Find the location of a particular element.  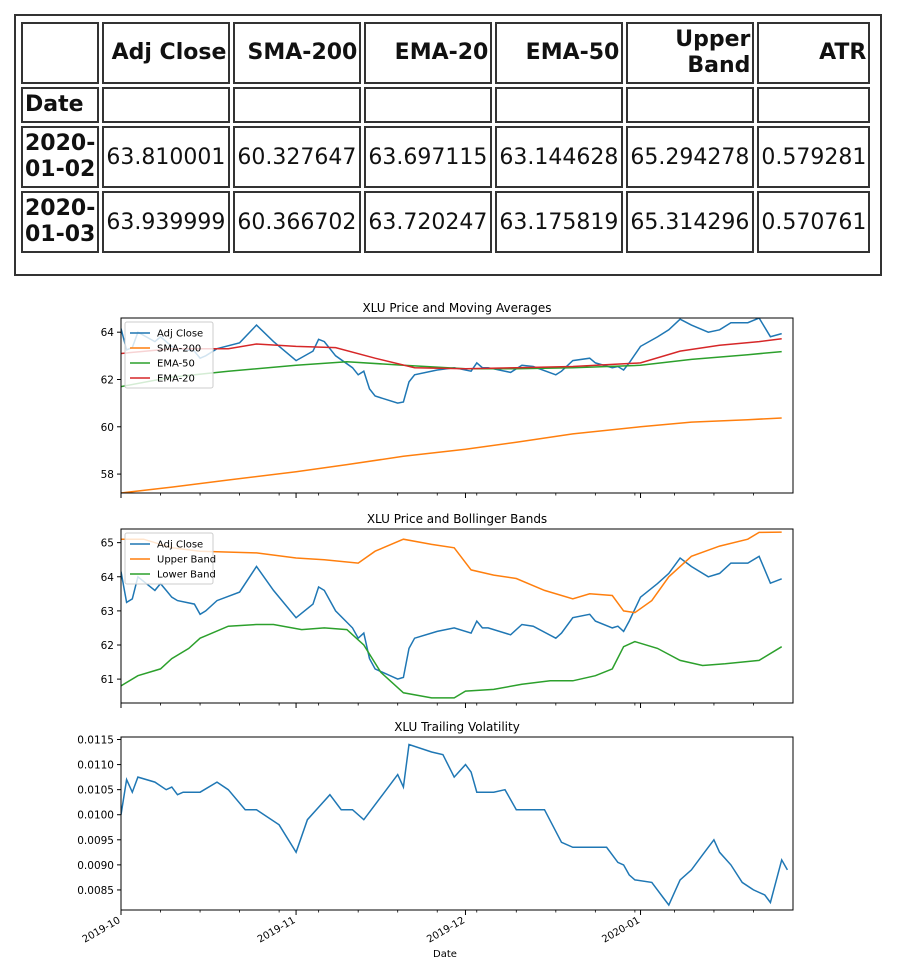

table-cell: 60.327647 is located at coordinates (297, 157).